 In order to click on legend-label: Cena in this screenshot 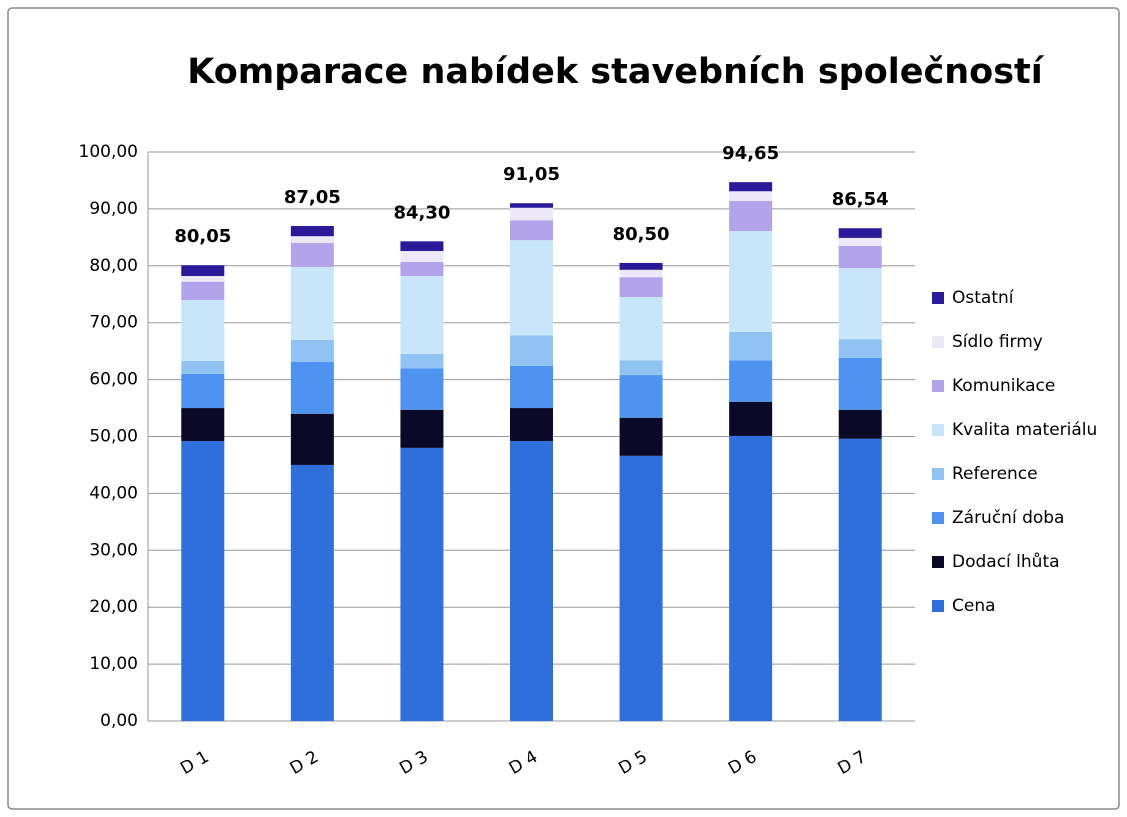, I will do `click(974, 606)`.